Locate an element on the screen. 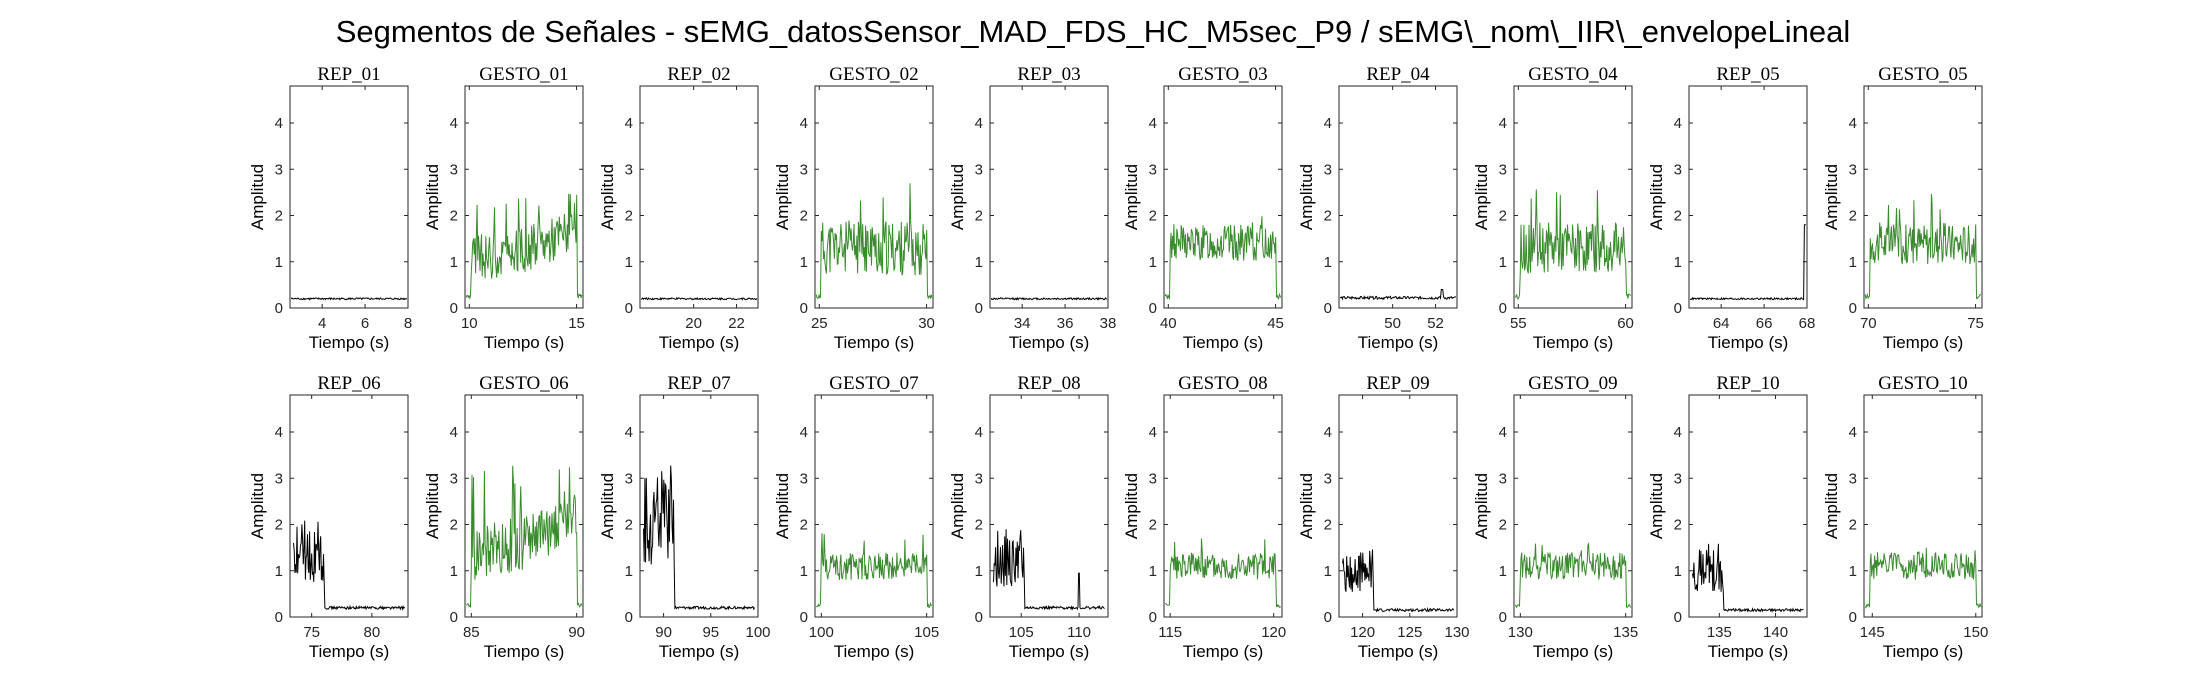 Image resolution: width=2187 pixels, height=688 pixels. subplot-title: GESTO_09 is located at coordinates (1572, 383).